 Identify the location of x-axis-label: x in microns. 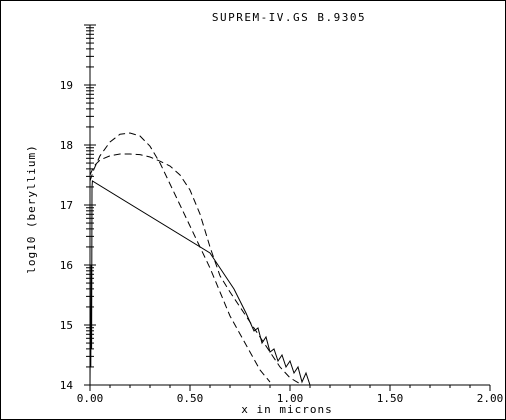
(286, 409).